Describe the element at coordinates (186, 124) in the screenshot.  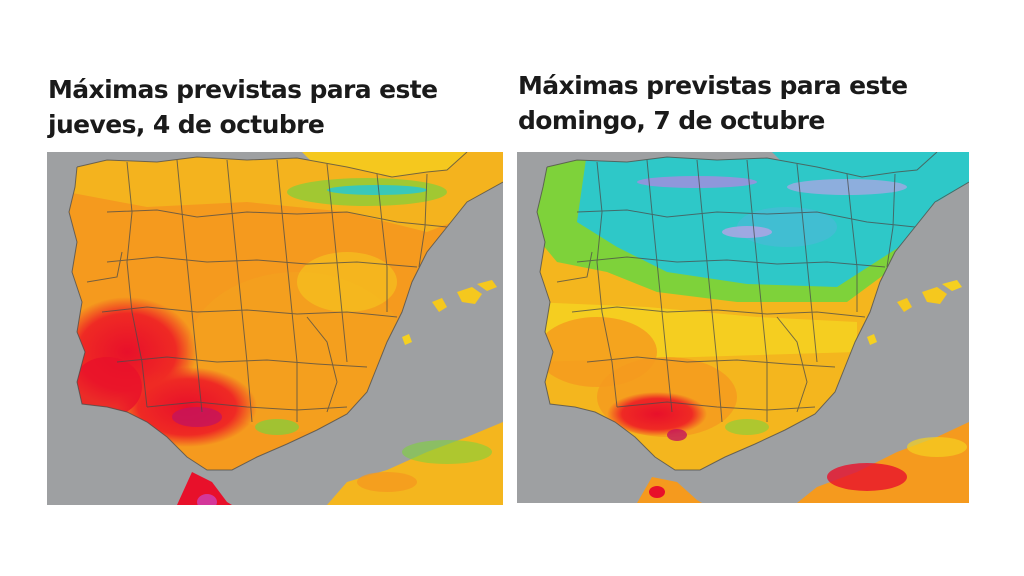
I see `title-line-2: jueves, 4 de octubre` at that location.